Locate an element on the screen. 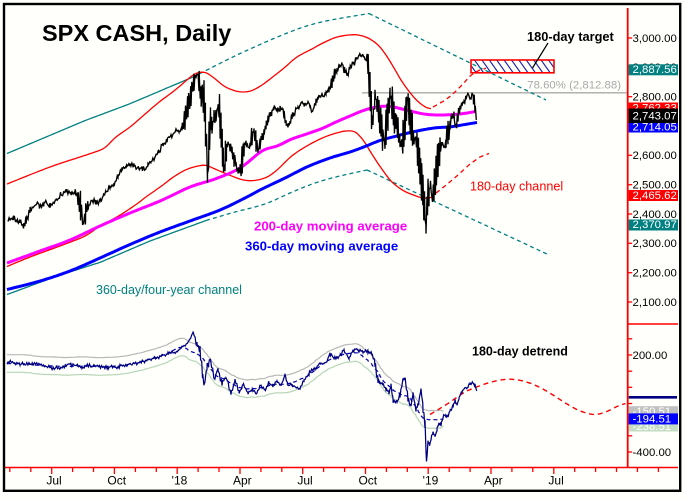  svg-text: 180-day detrend is located at coordinates (520, 352).